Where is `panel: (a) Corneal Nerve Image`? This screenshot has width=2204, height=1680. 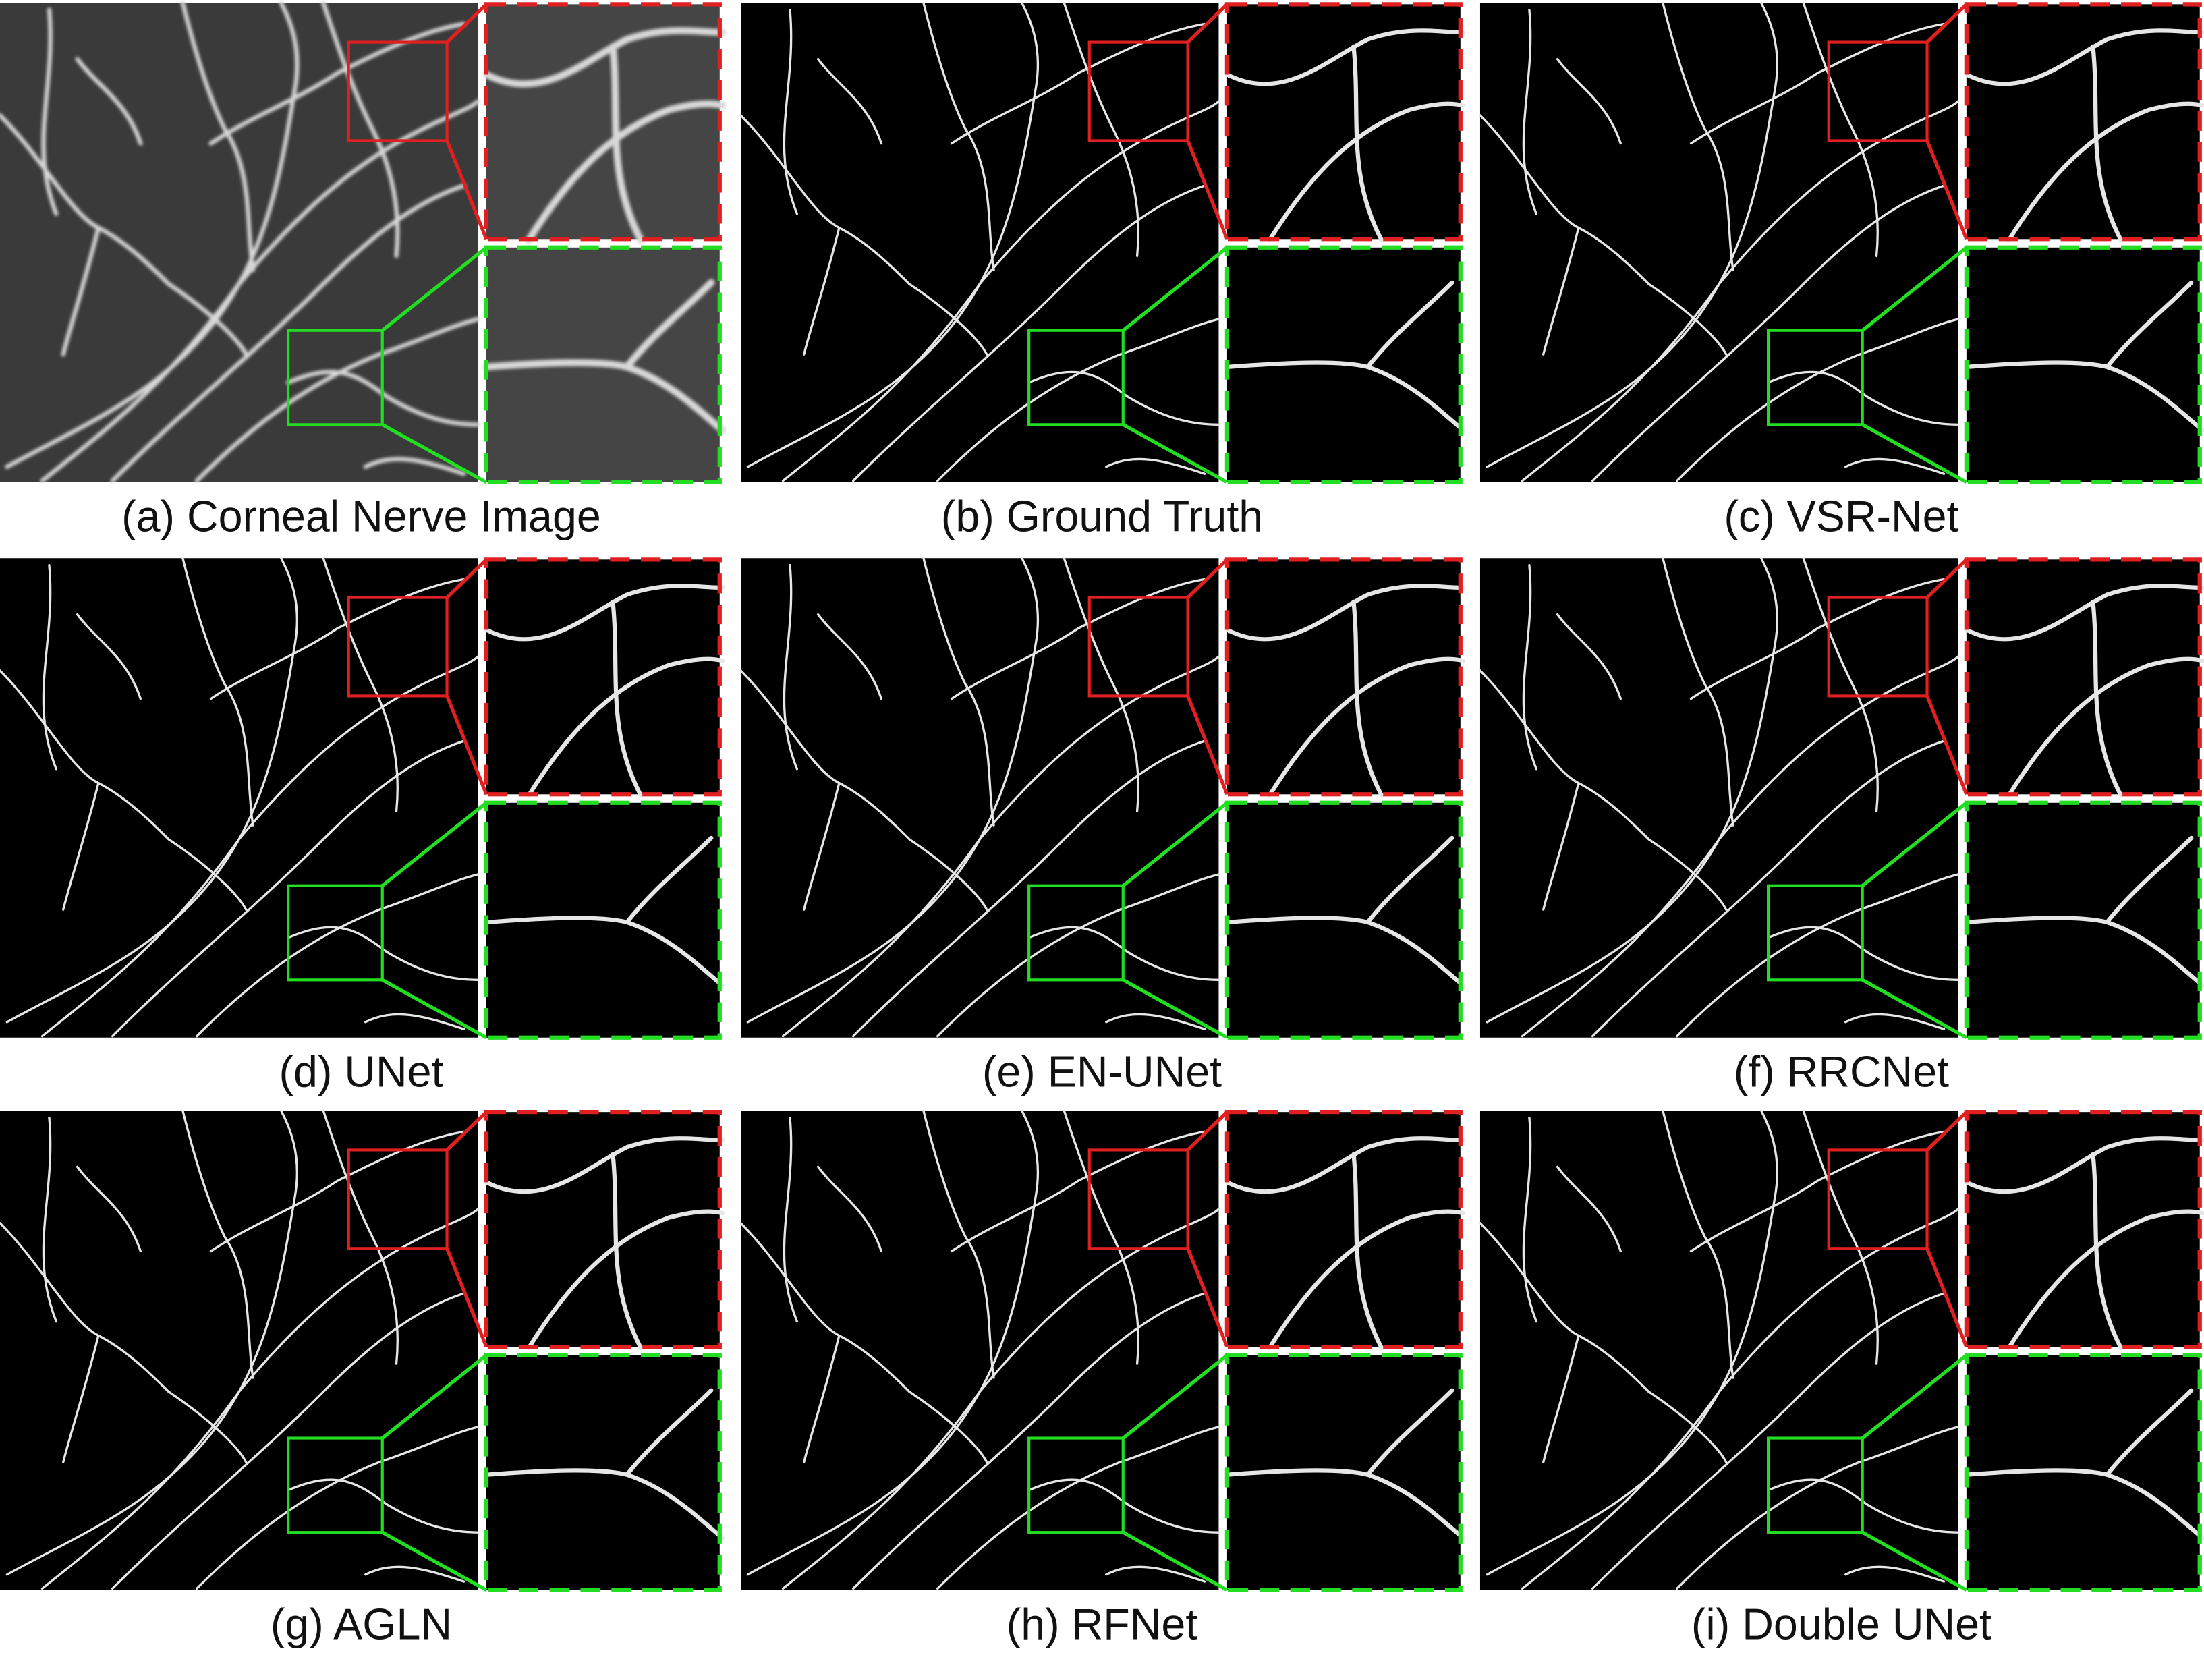
panel: (a) Corneal Nerve Image is located at coordinates (361, 271).